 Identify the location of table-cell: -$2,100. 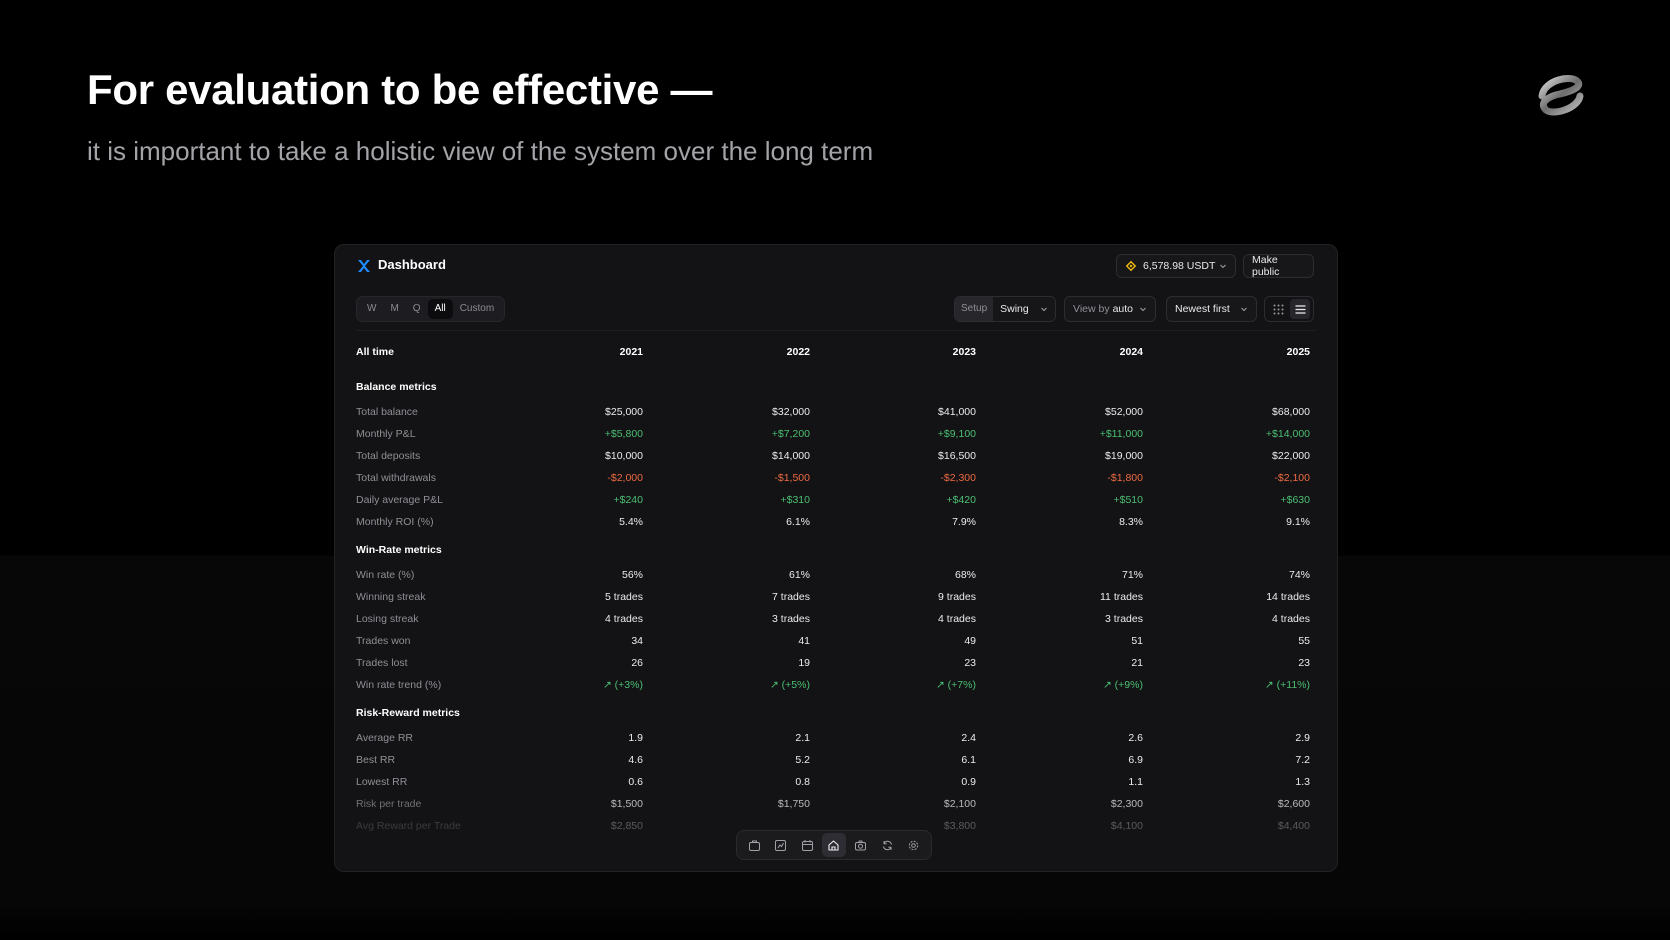
(1292, 478).